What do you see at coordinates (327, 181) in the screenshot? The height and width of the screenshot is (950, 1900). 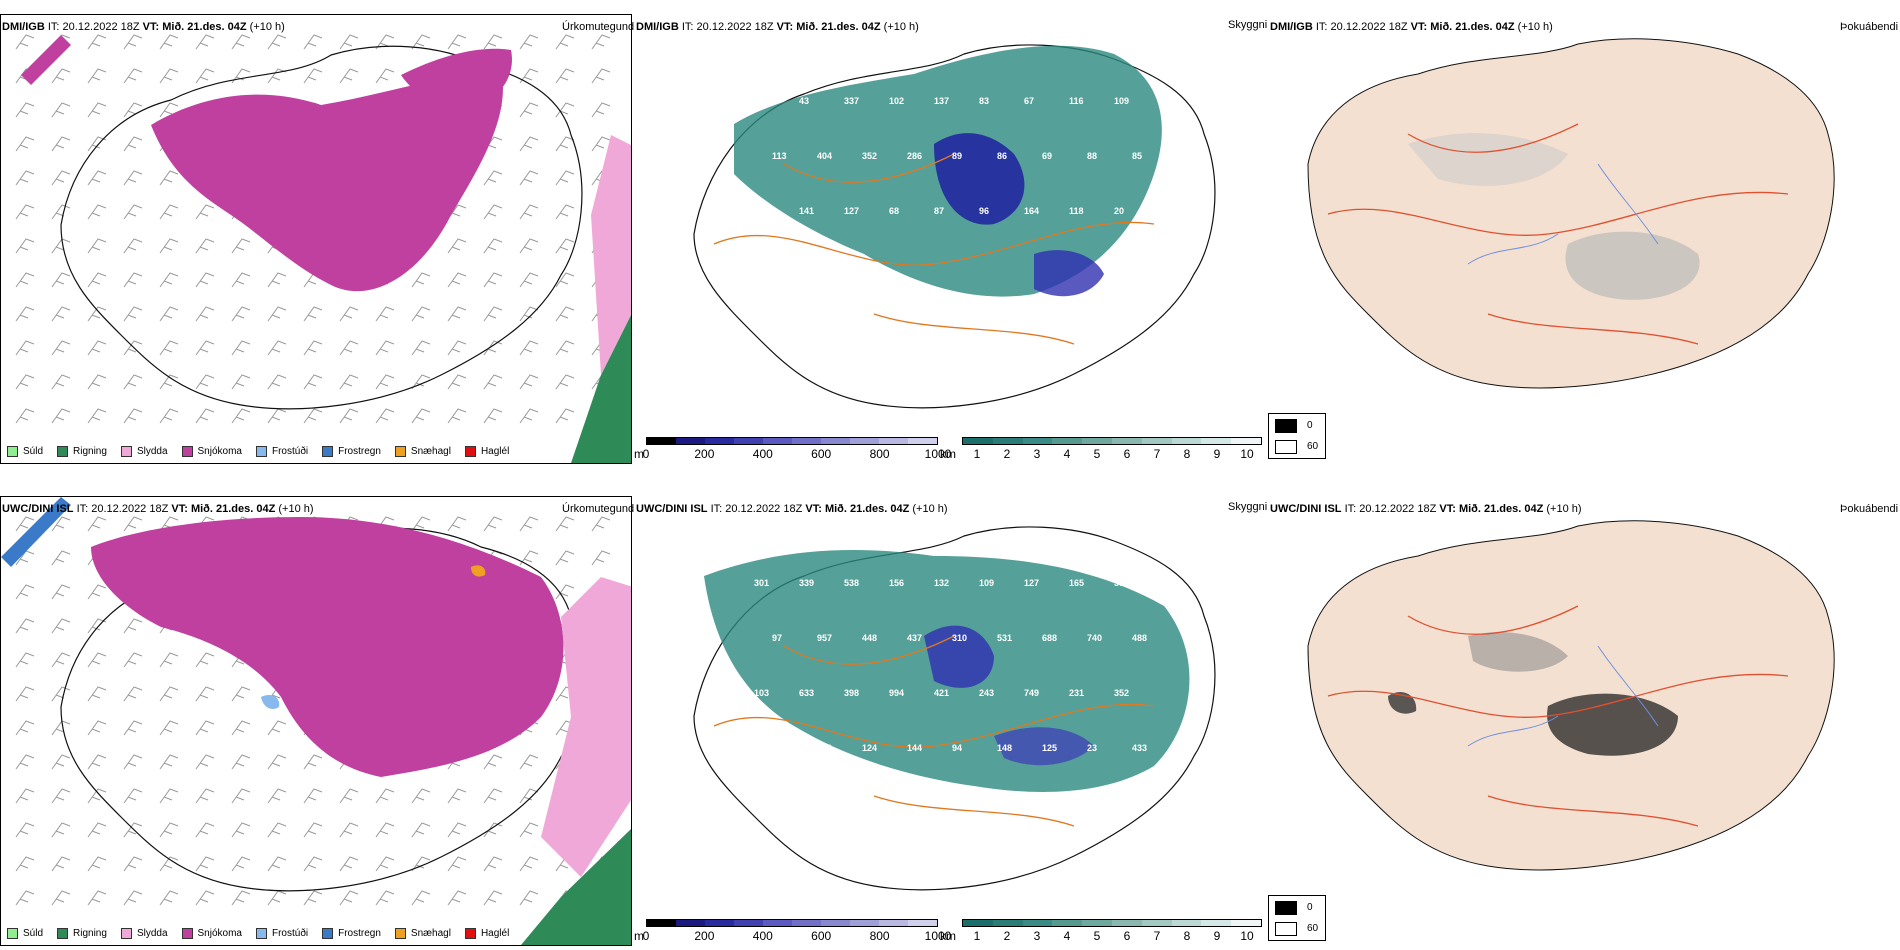 I see `snow-area` at bounding box center [327, 181].